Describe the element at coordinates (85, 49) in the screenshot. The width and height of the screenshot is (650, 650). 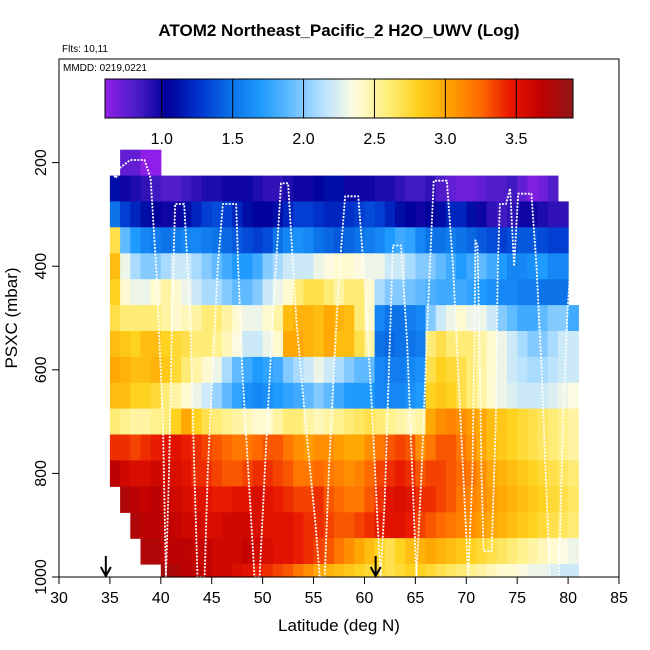
I see `flights-label: Flts: 10,11` at that location.